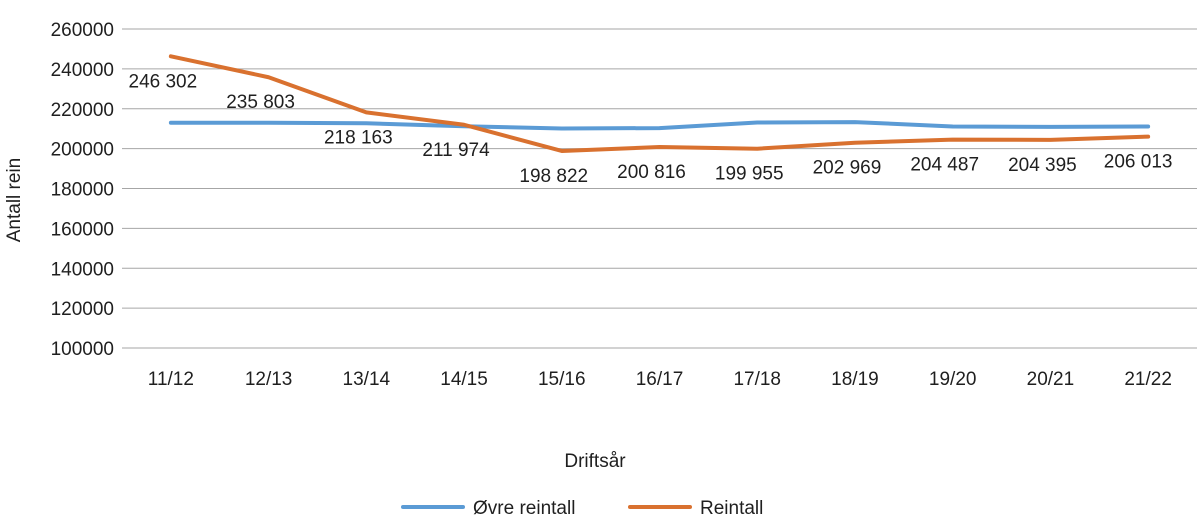  Describe the element at coordinates (171, 379) in the screenshot. I see `x-tick-label: 11/12` at that location.